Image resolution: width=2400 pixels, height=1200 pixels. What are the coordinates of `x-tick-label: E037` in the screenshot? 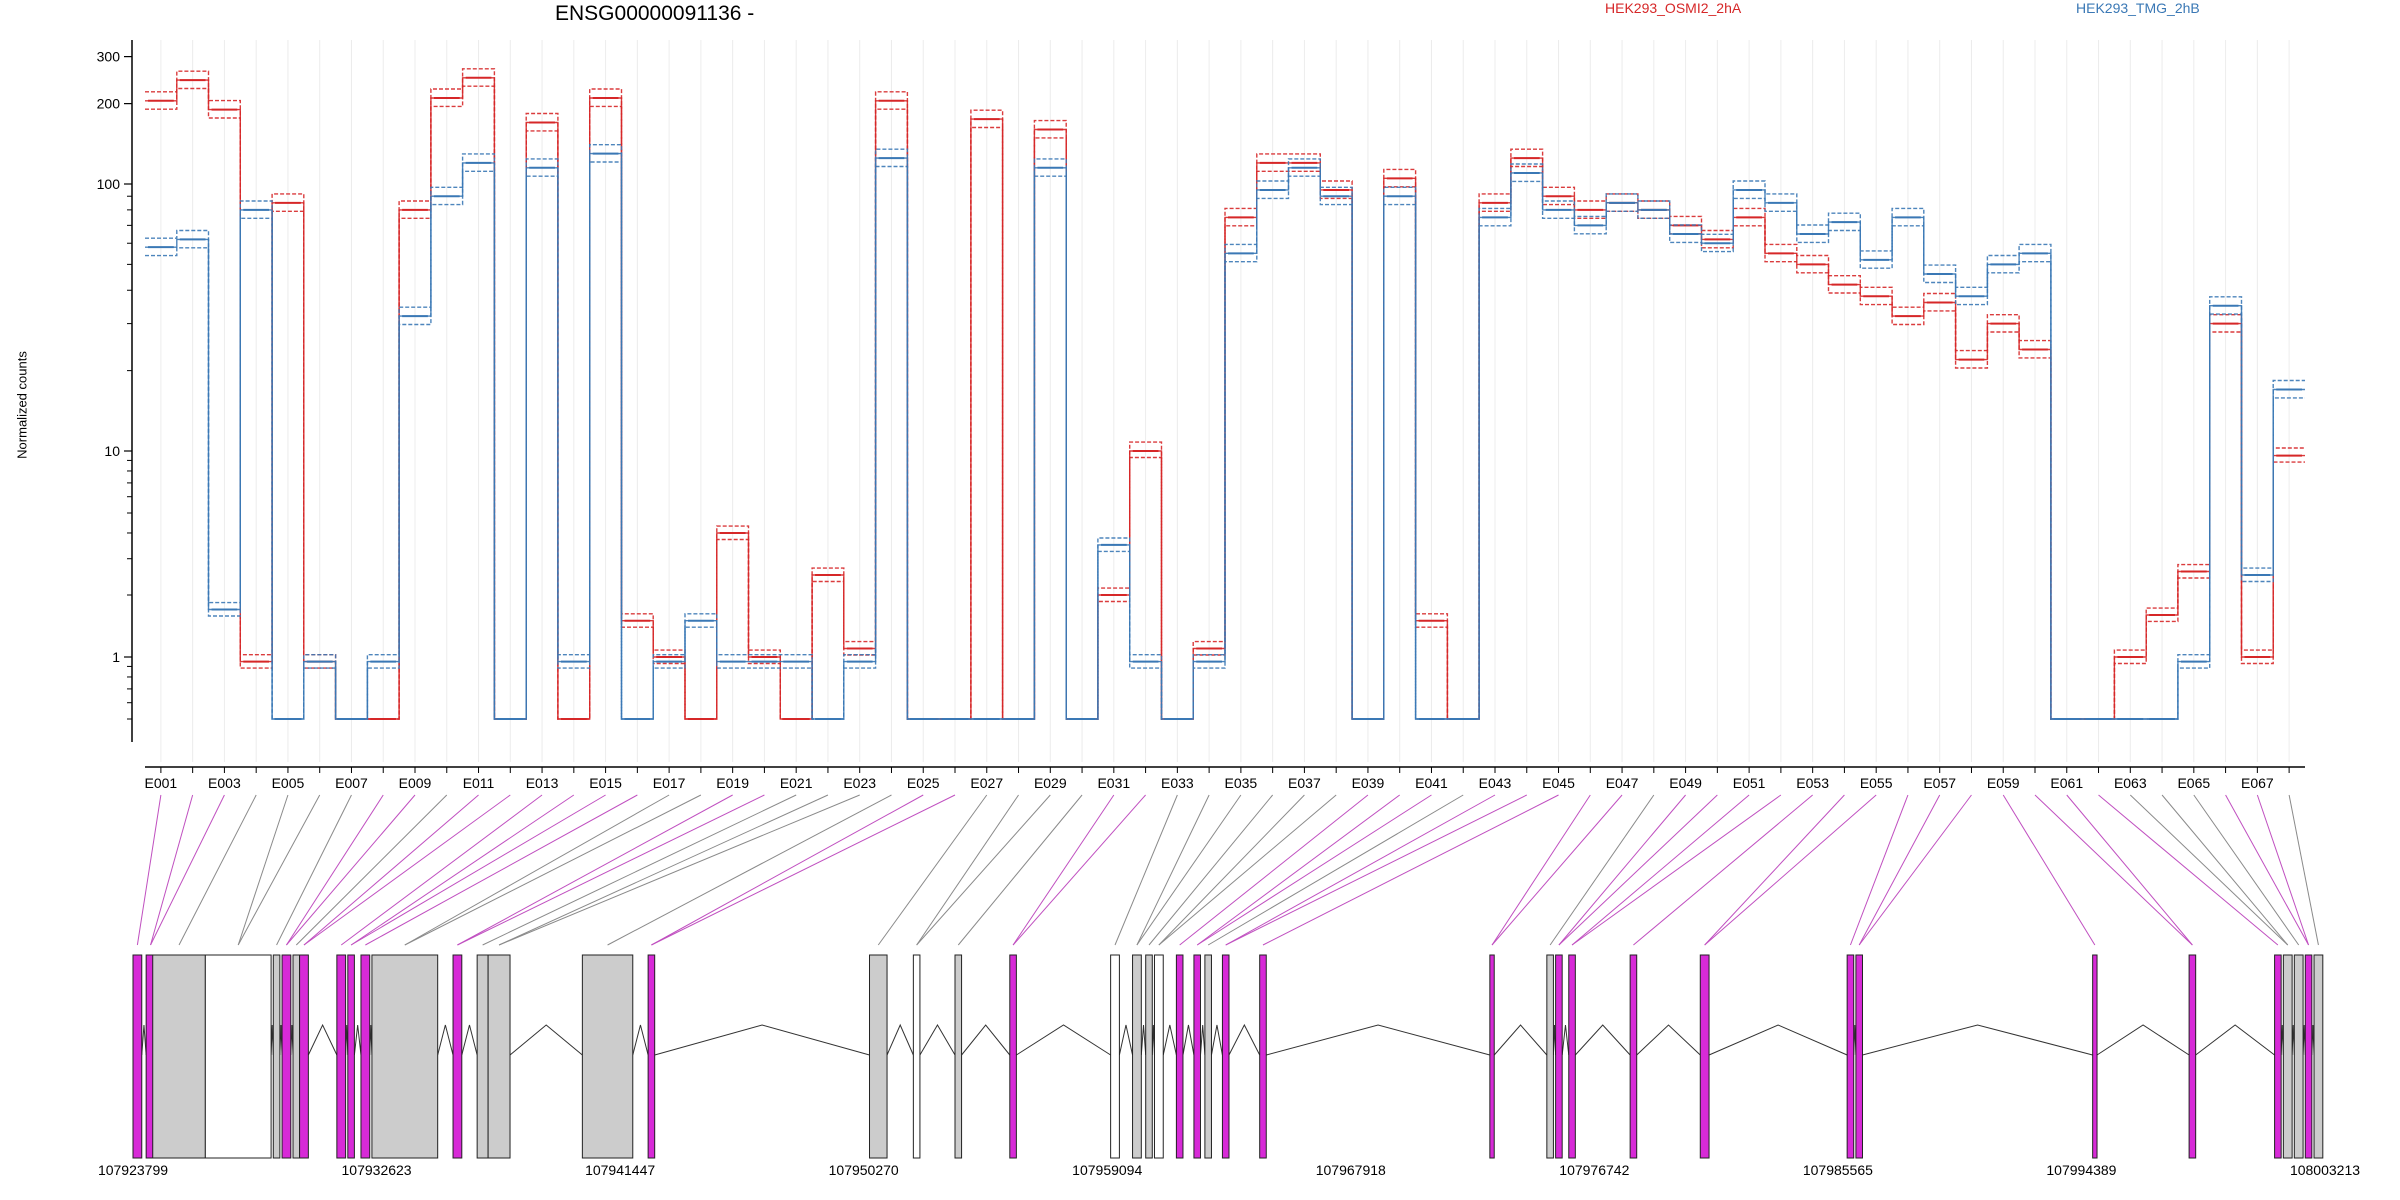 It's located at (1304, 783).